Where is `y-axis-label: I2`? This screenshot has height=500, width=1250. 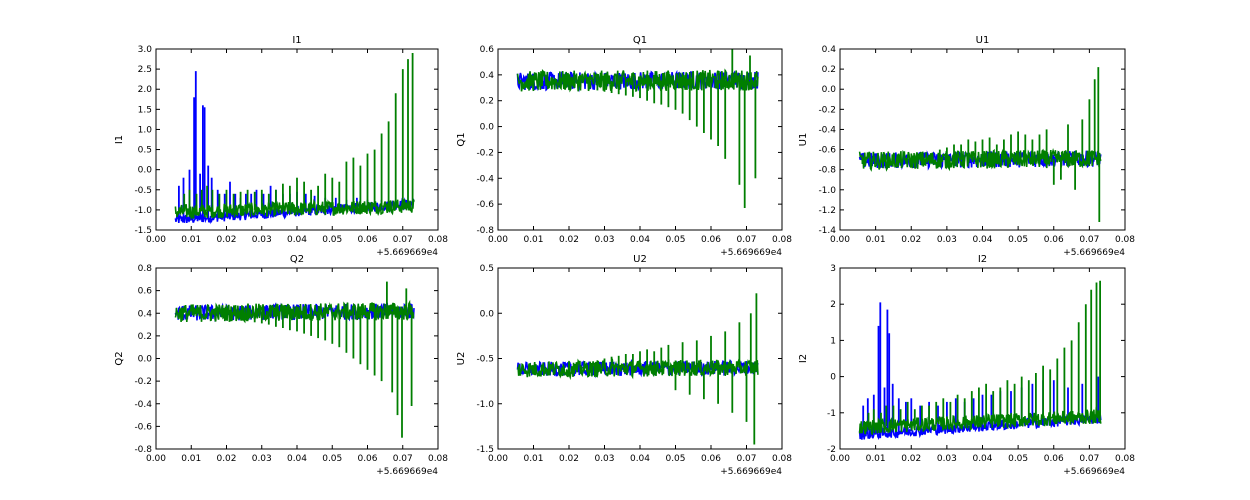 y-axis-label: I2 is located at coordinates (803, 358).